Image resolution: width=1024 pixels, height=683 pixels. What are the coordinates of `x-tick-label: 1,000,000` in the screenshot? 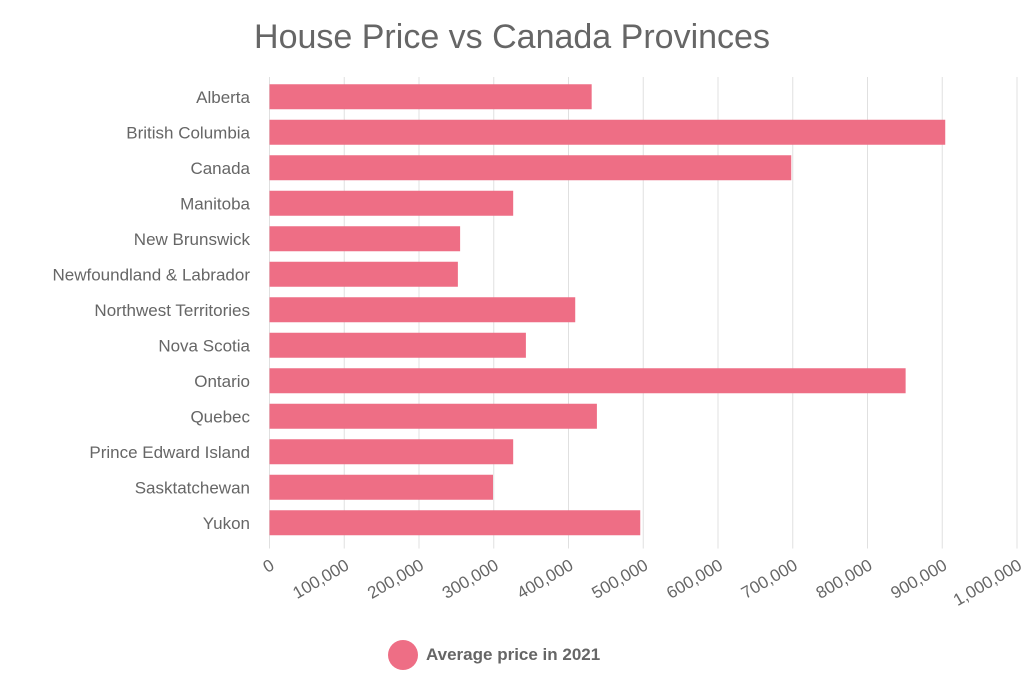 It's located at (987, 583).